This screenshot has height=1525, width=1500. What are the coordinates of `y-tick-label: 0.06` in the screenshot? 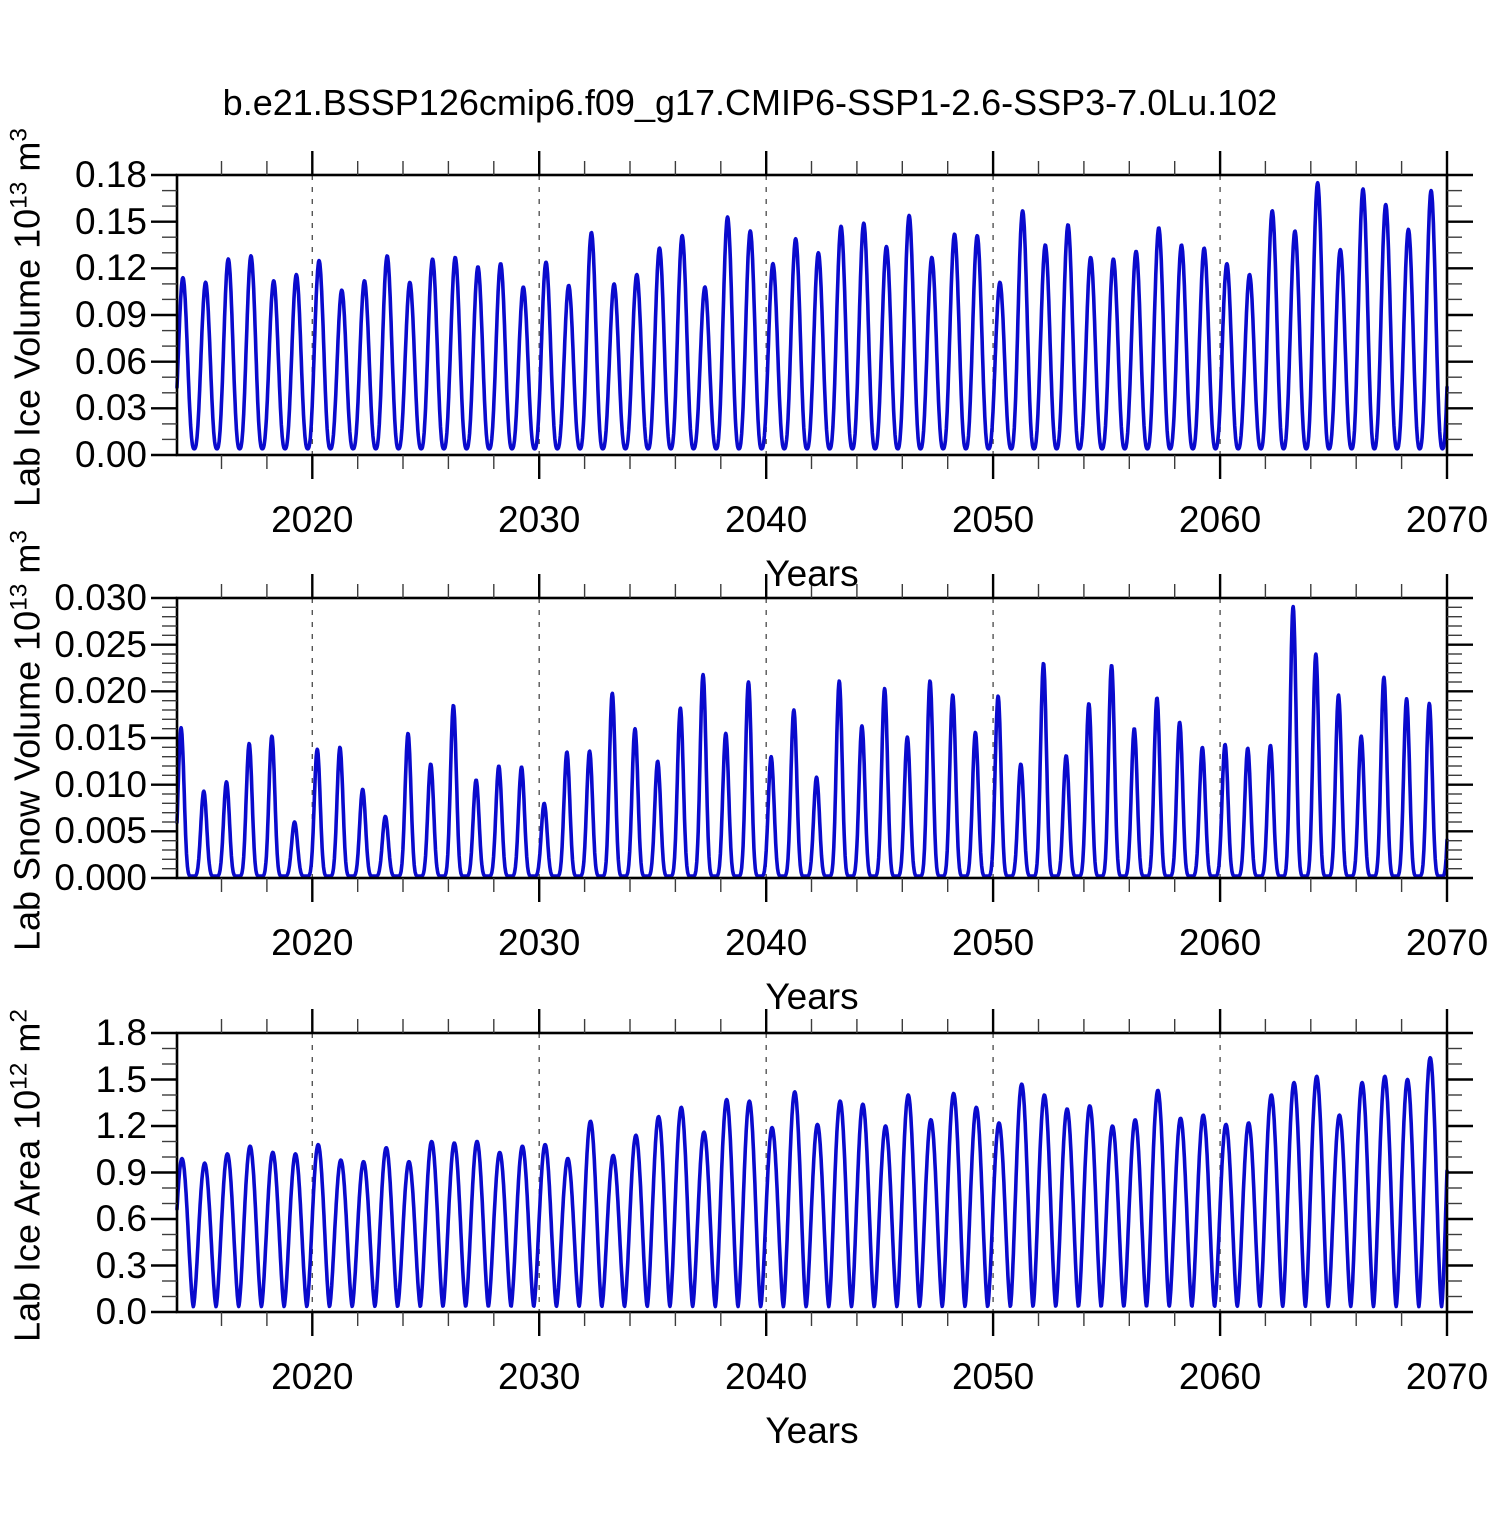 It's located at (110, 361).